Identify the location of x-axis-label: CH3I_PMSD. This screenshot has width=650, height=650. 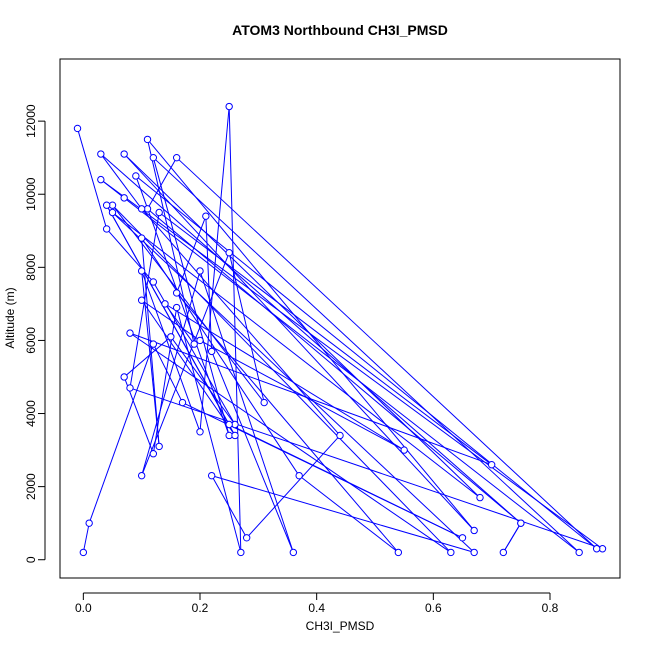
(340, 626).